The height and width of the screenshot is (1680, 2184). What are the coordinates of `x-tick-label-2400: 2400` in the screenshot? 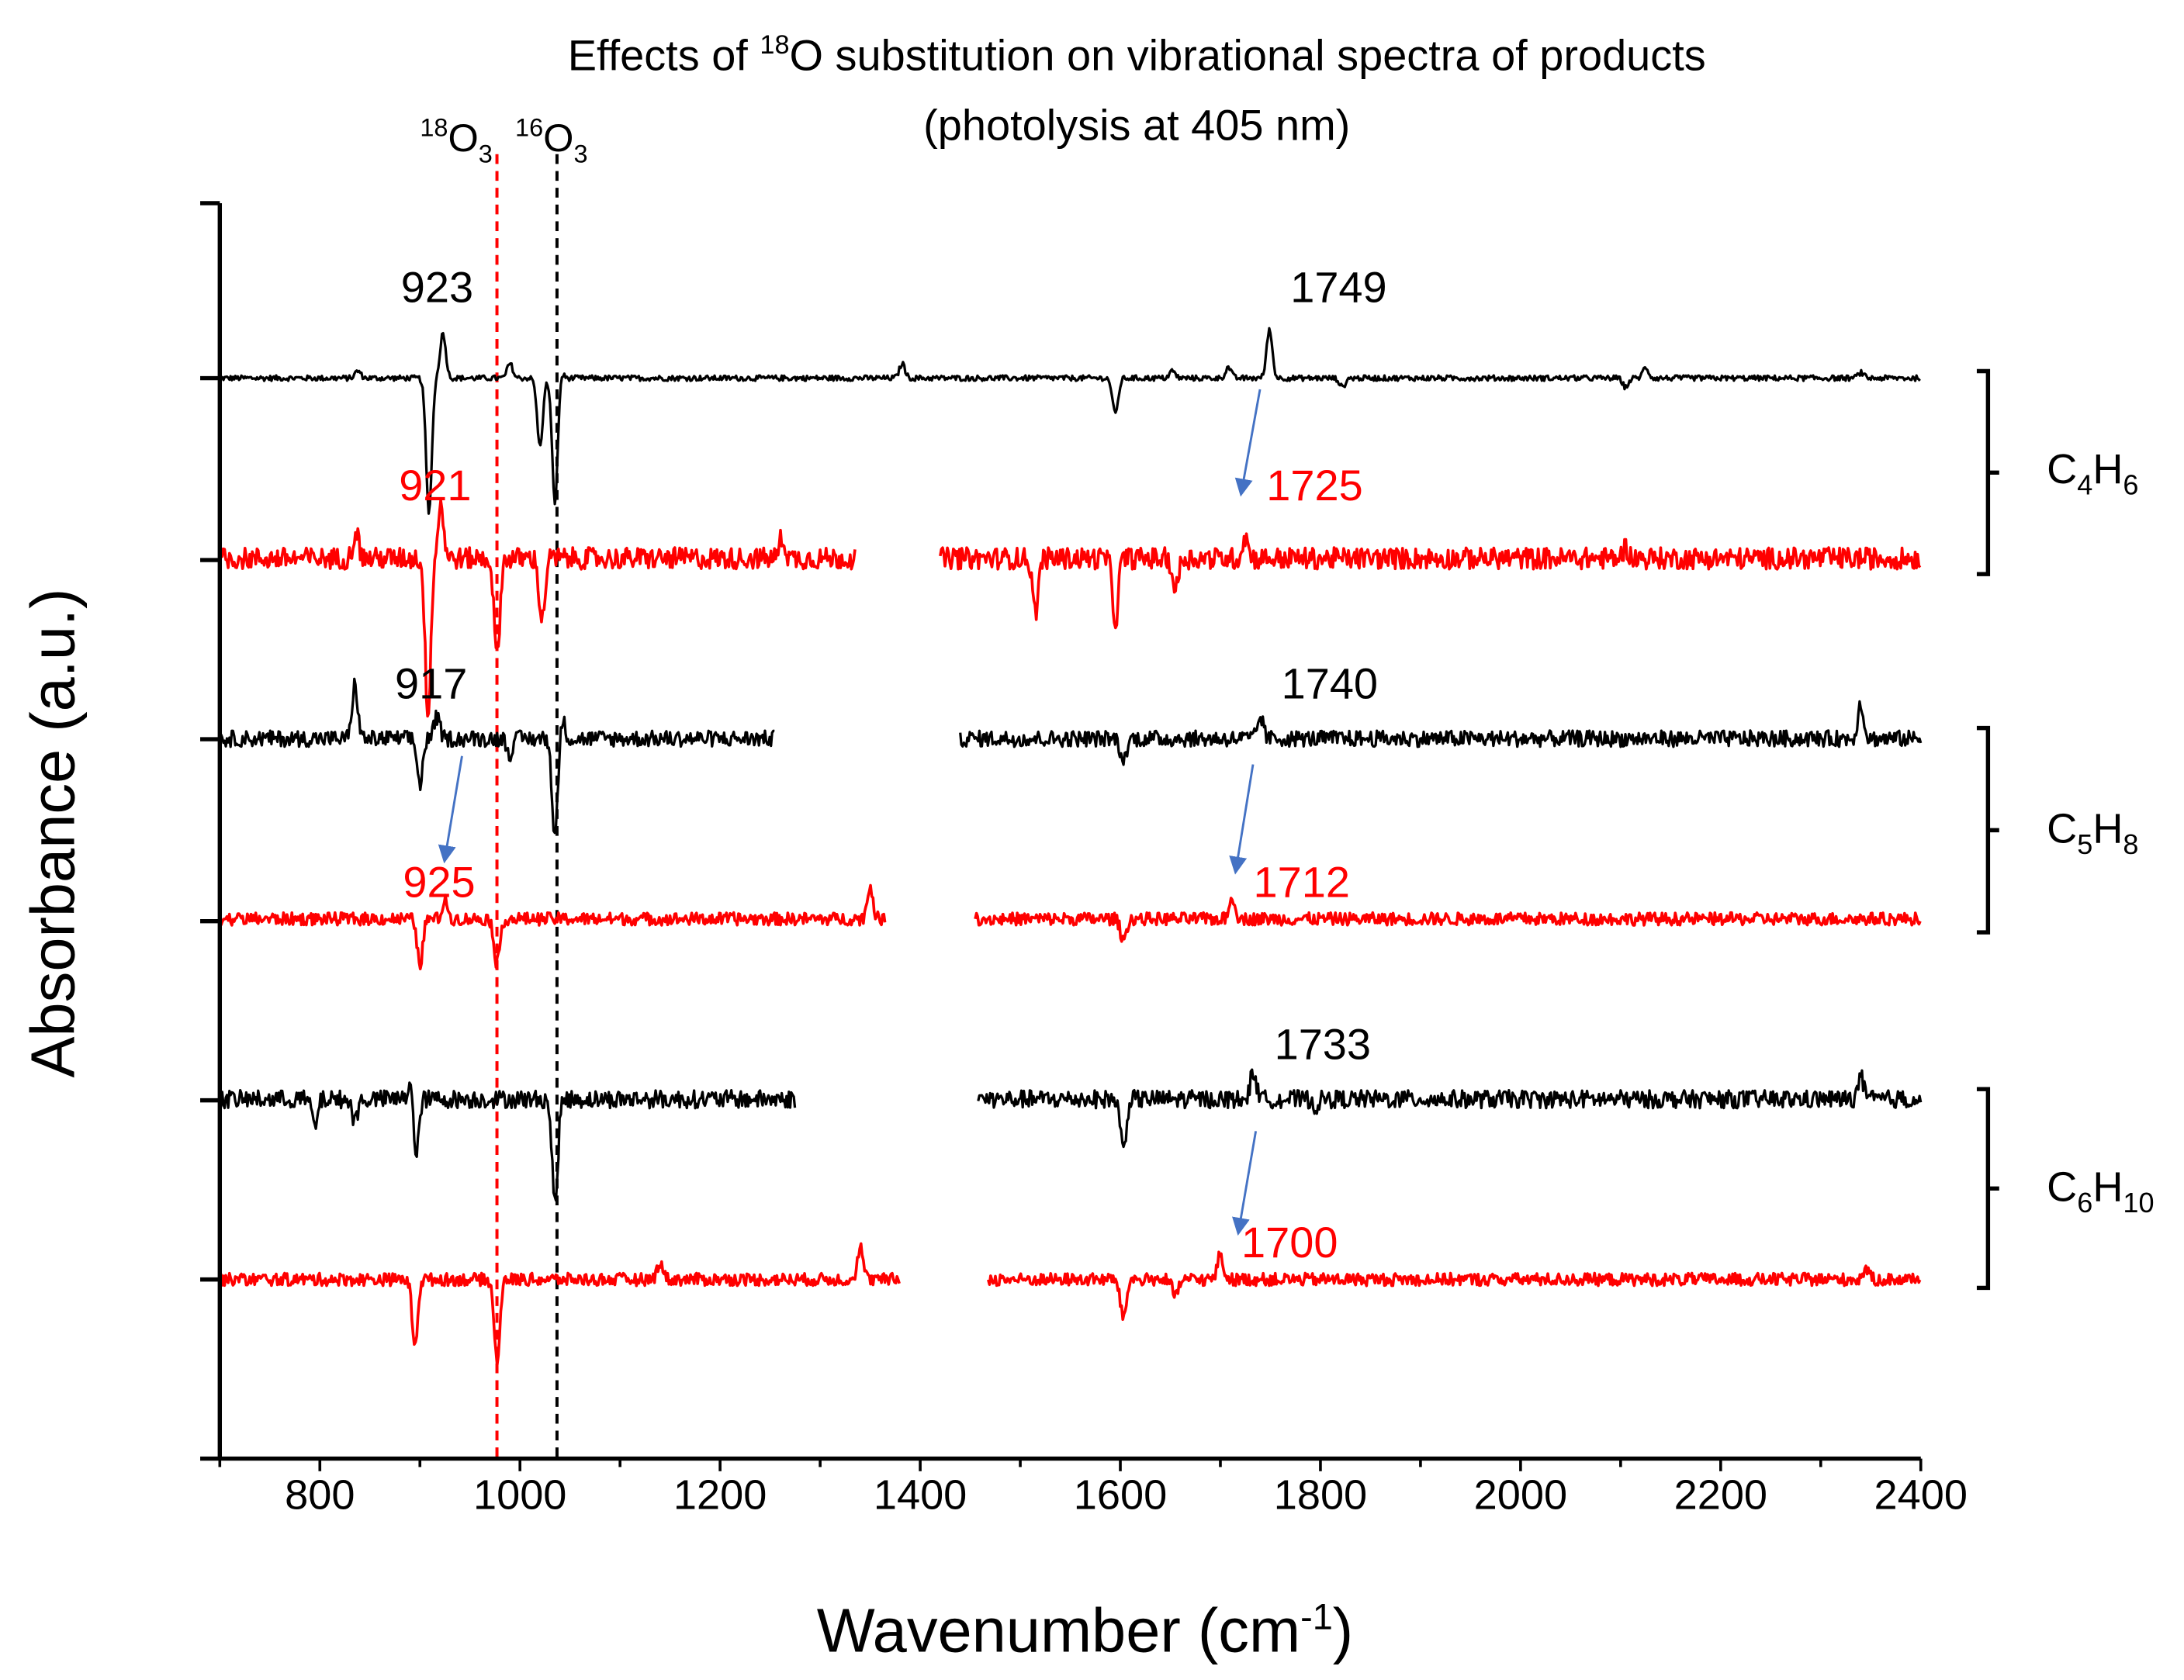 It's located at (1921, 1496).